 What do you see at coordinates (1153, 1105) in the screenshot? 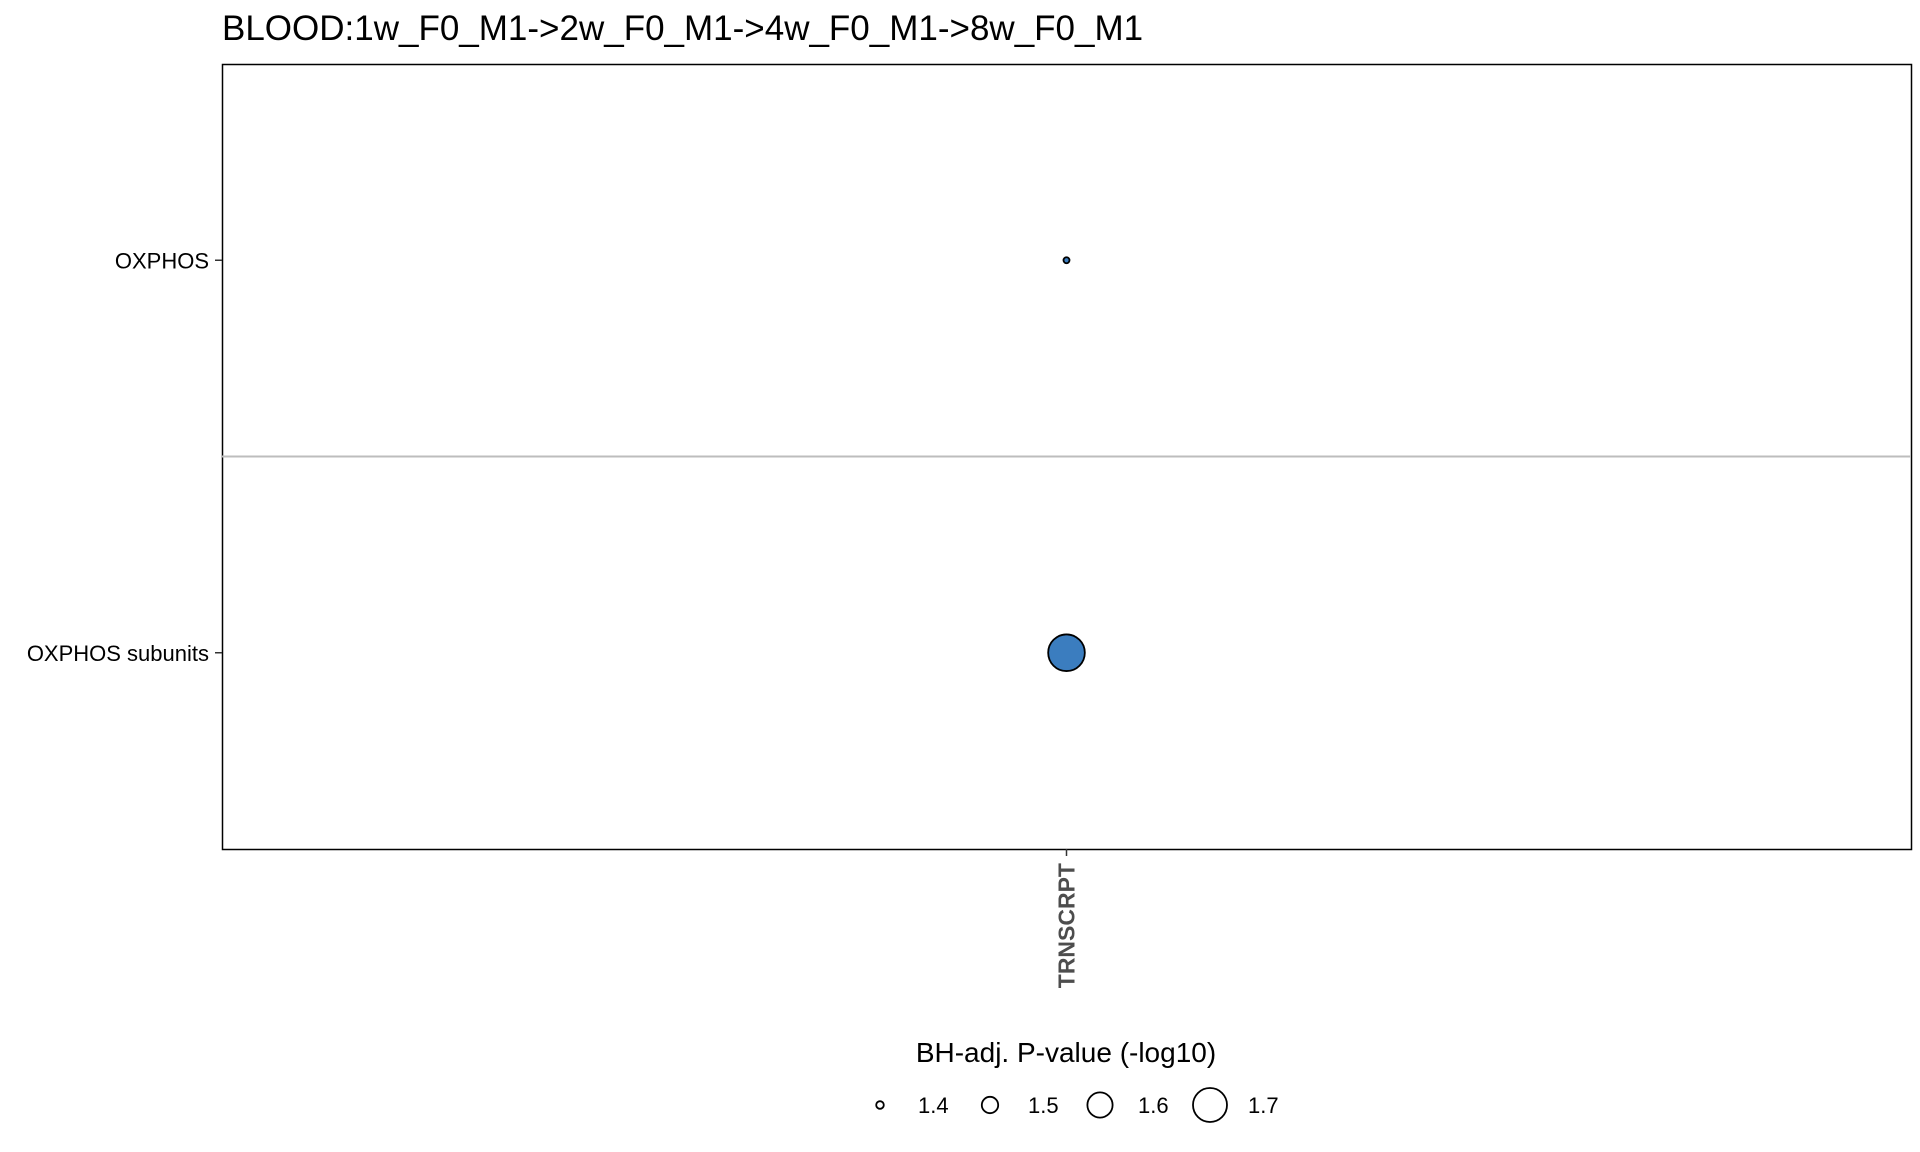
I see `legend-label: 1.6` at bounding box center [1153, 1105].